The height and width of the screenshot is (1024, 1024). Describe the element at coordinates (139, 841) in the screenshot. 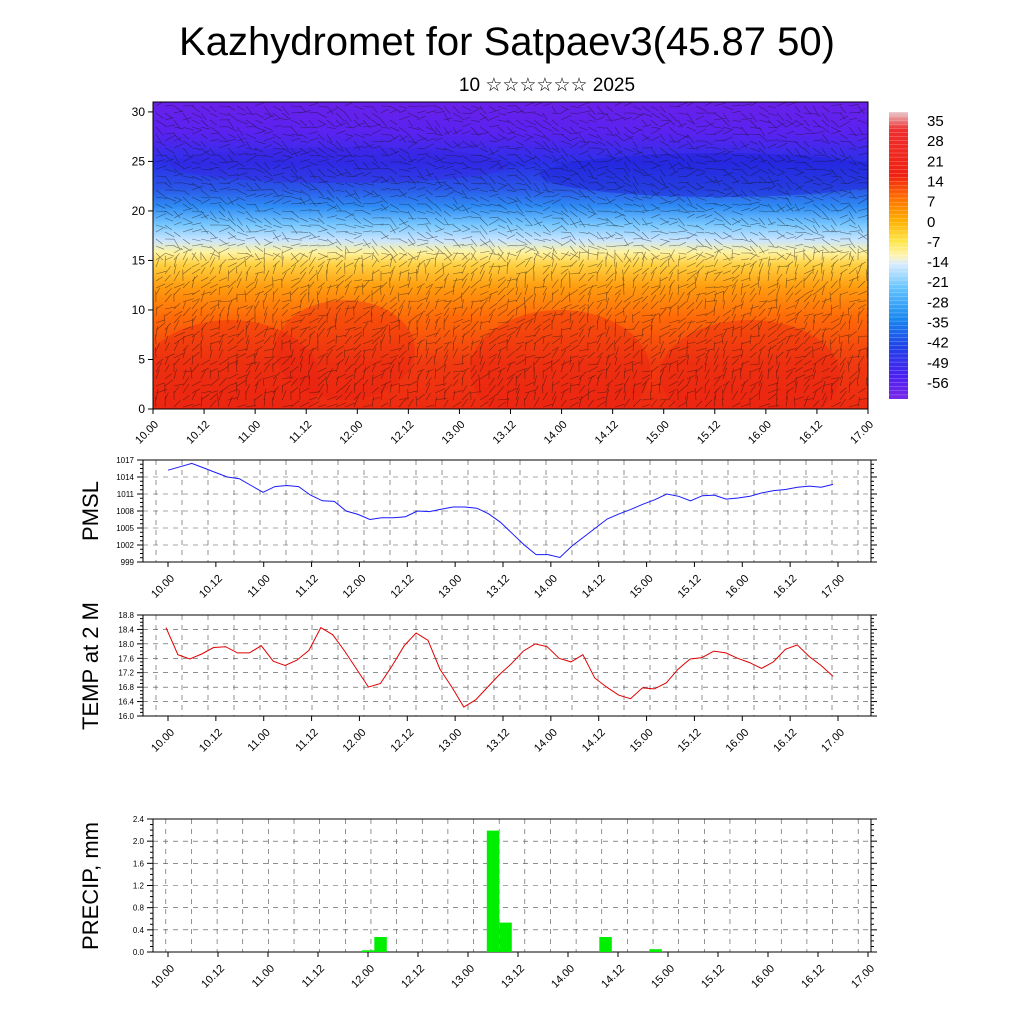

I see `y-tick-label: 2.0` at that location.